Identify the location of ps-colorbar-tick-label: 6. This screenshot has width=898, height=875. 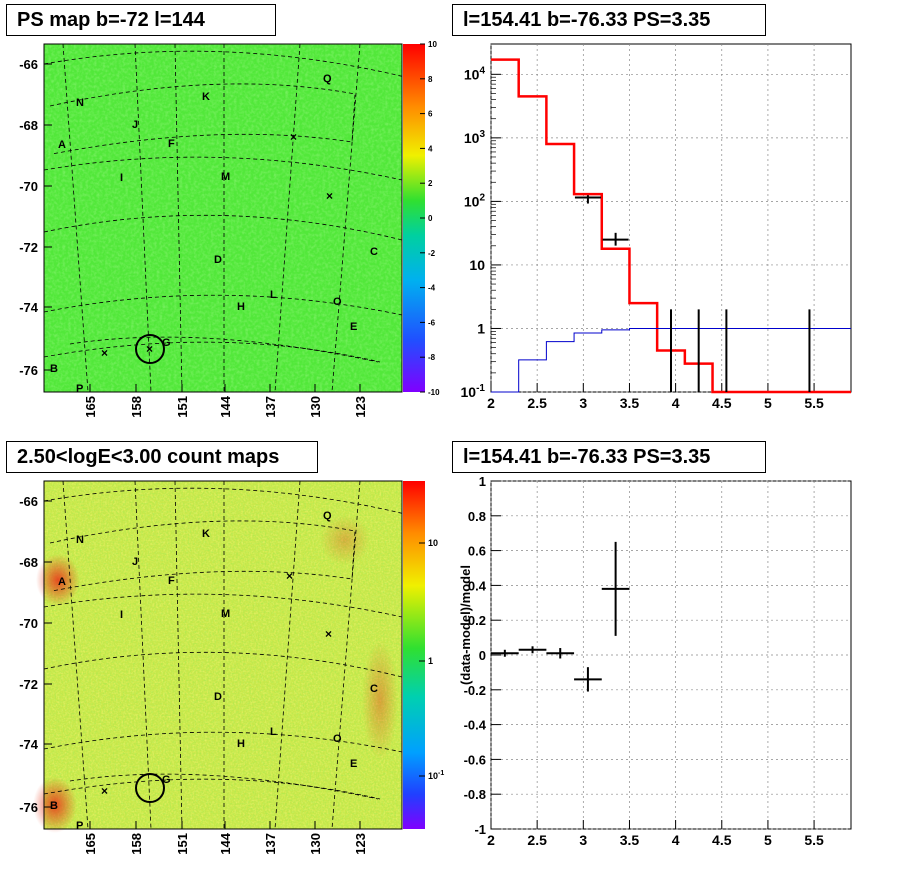
(430, 114).